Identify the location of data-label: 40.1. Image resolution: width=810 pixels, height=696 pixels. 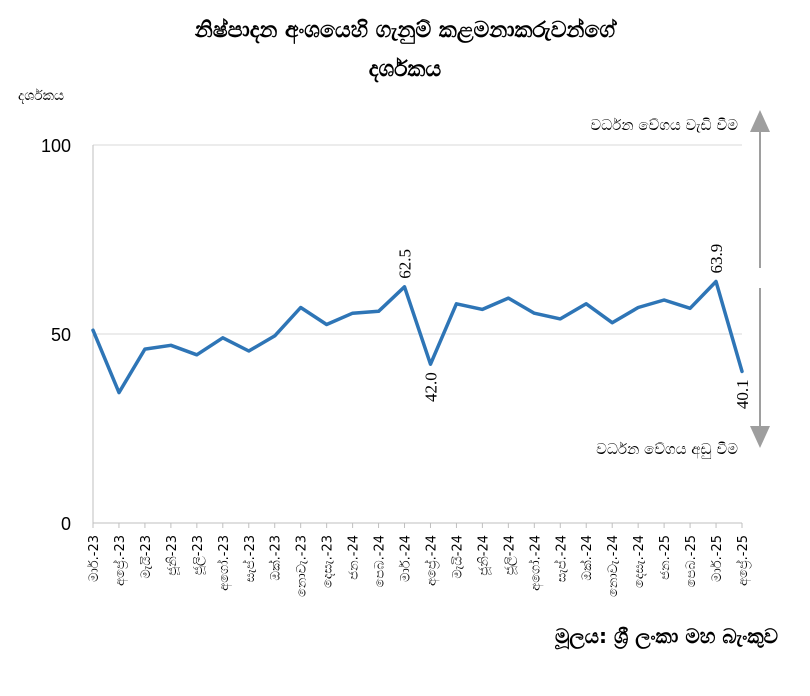
(742, 394).